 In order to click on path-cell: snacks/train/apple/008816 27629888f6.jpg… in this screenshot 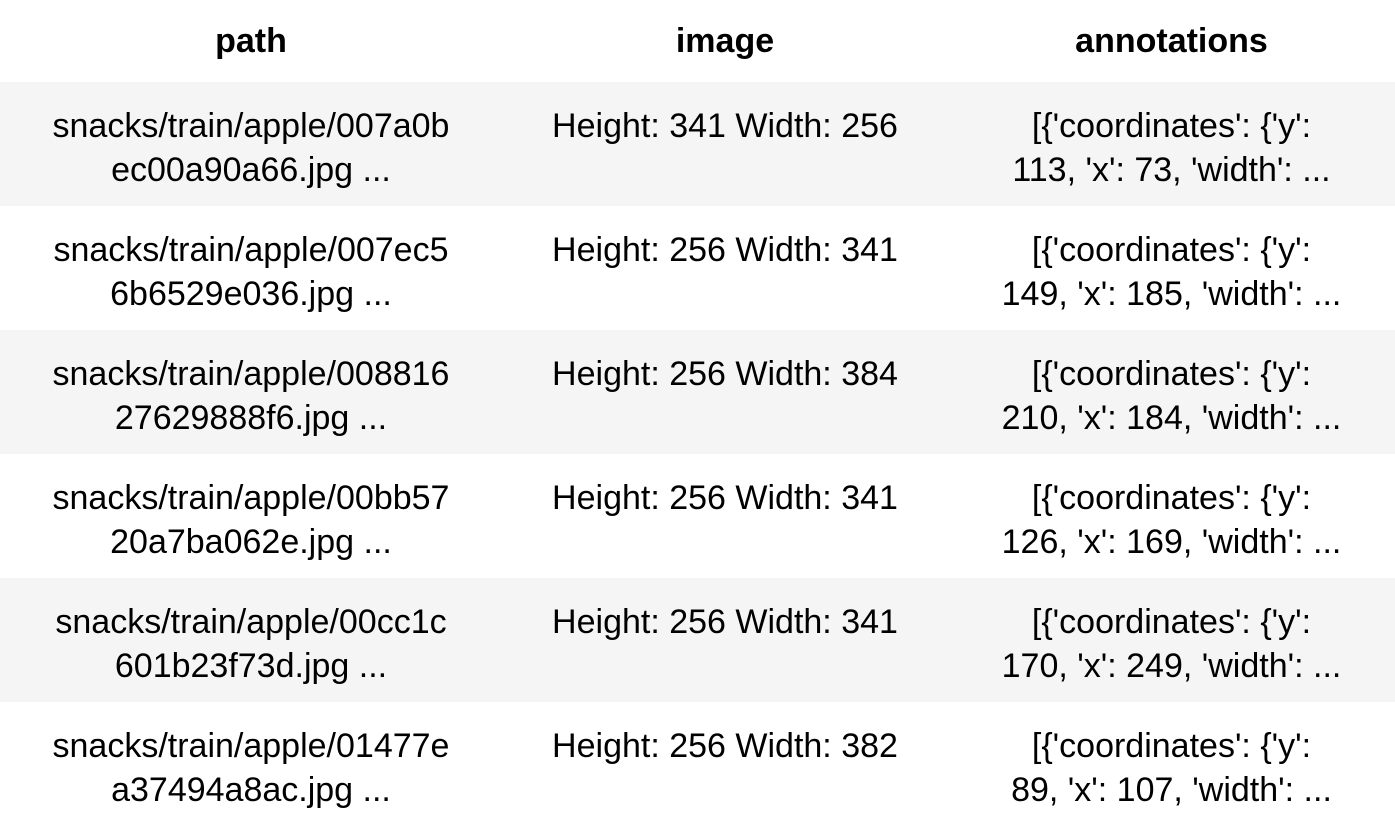, I will do `click(251, 392)`.